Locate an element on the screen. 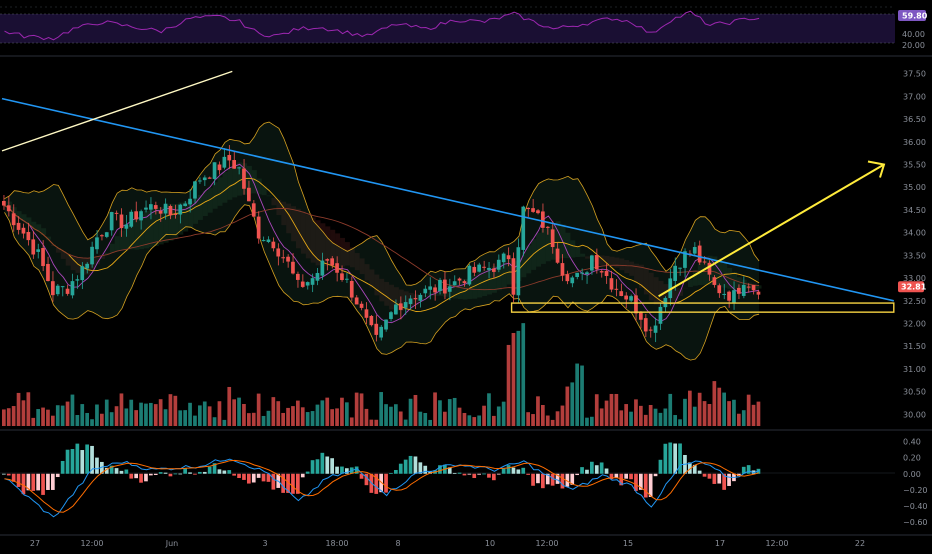  price-tick-label: 32.00 is located at coordinates (914, 324).